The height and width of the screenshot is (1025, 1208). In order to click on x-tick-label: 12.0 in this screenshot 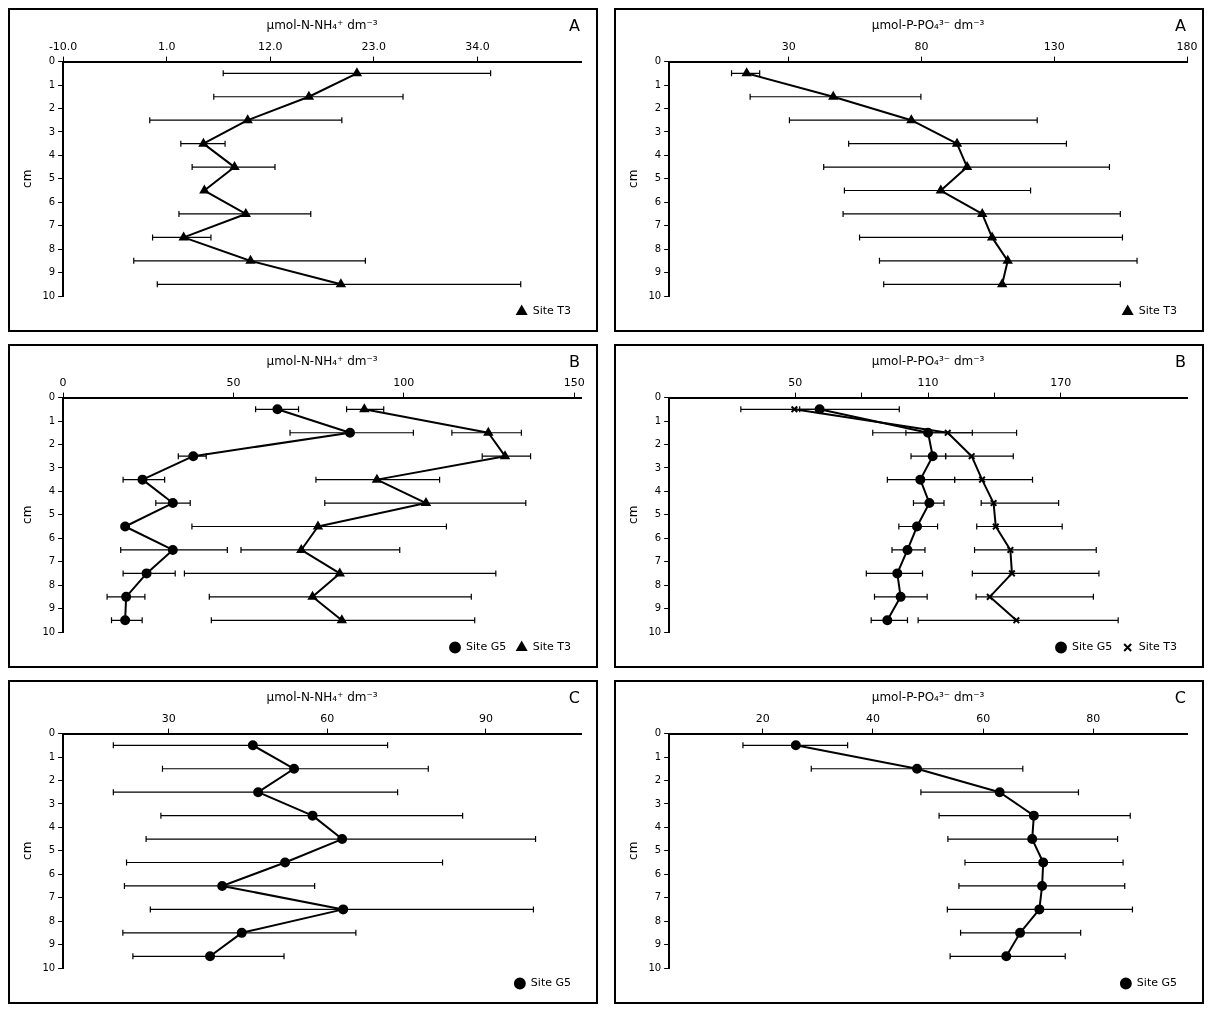, I will do `click(270, 46)`.